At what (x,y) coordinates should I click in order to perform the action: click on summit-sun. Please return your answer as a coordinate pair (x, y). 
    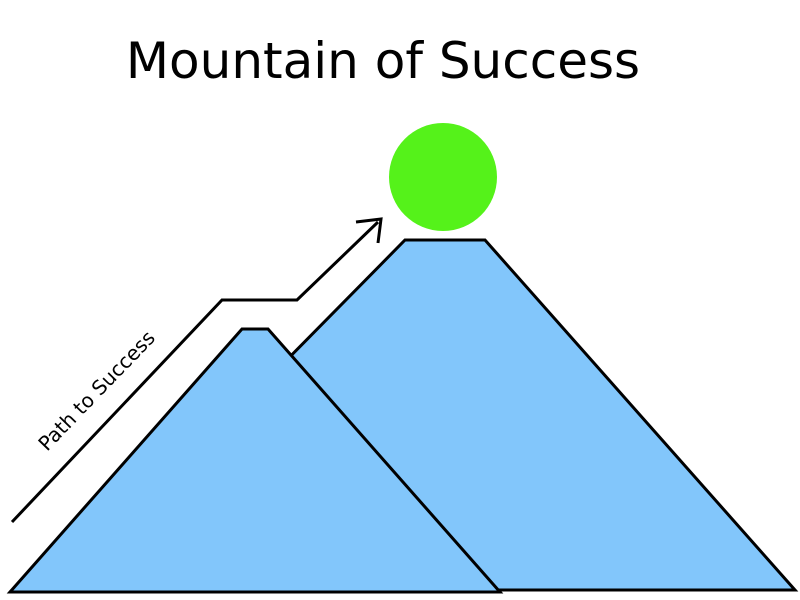
    Looking at the image, I should click on (443, 177).